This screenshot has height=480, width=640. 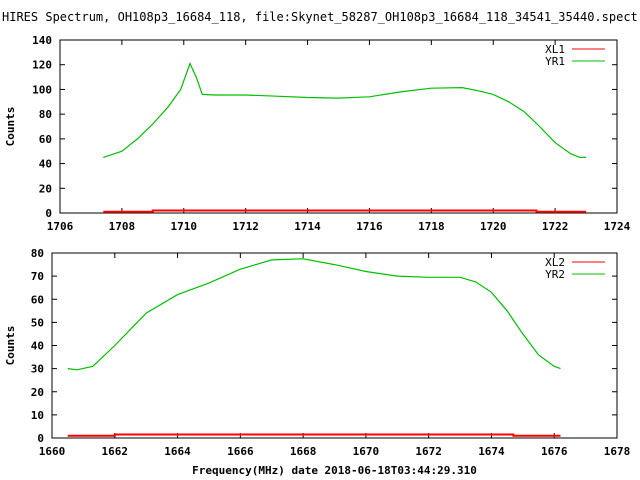 What do you see at coordinates (555, 262) in the screenshot?
I see `legend-label-xl2: XL2` at bounding box center [555, 262].